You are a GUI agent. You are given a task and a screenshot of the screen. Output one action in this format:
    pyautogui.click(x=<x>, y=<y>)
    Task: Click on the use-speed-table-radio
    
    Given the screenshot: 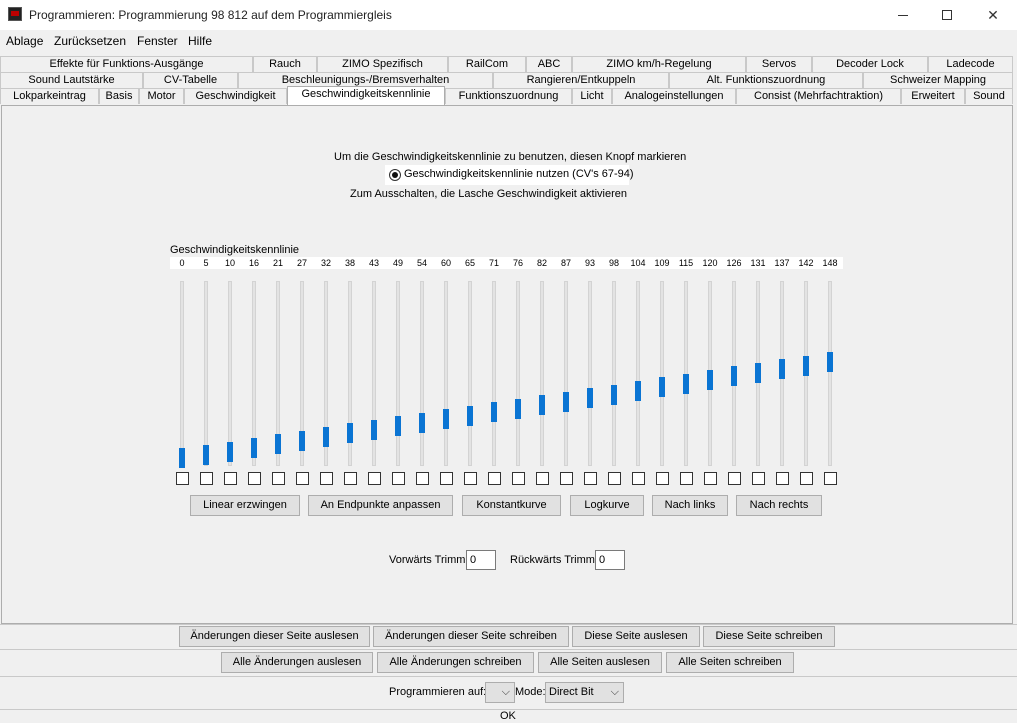 What is the action you would take?
    pyautogui.click(x=395, y=175)
    